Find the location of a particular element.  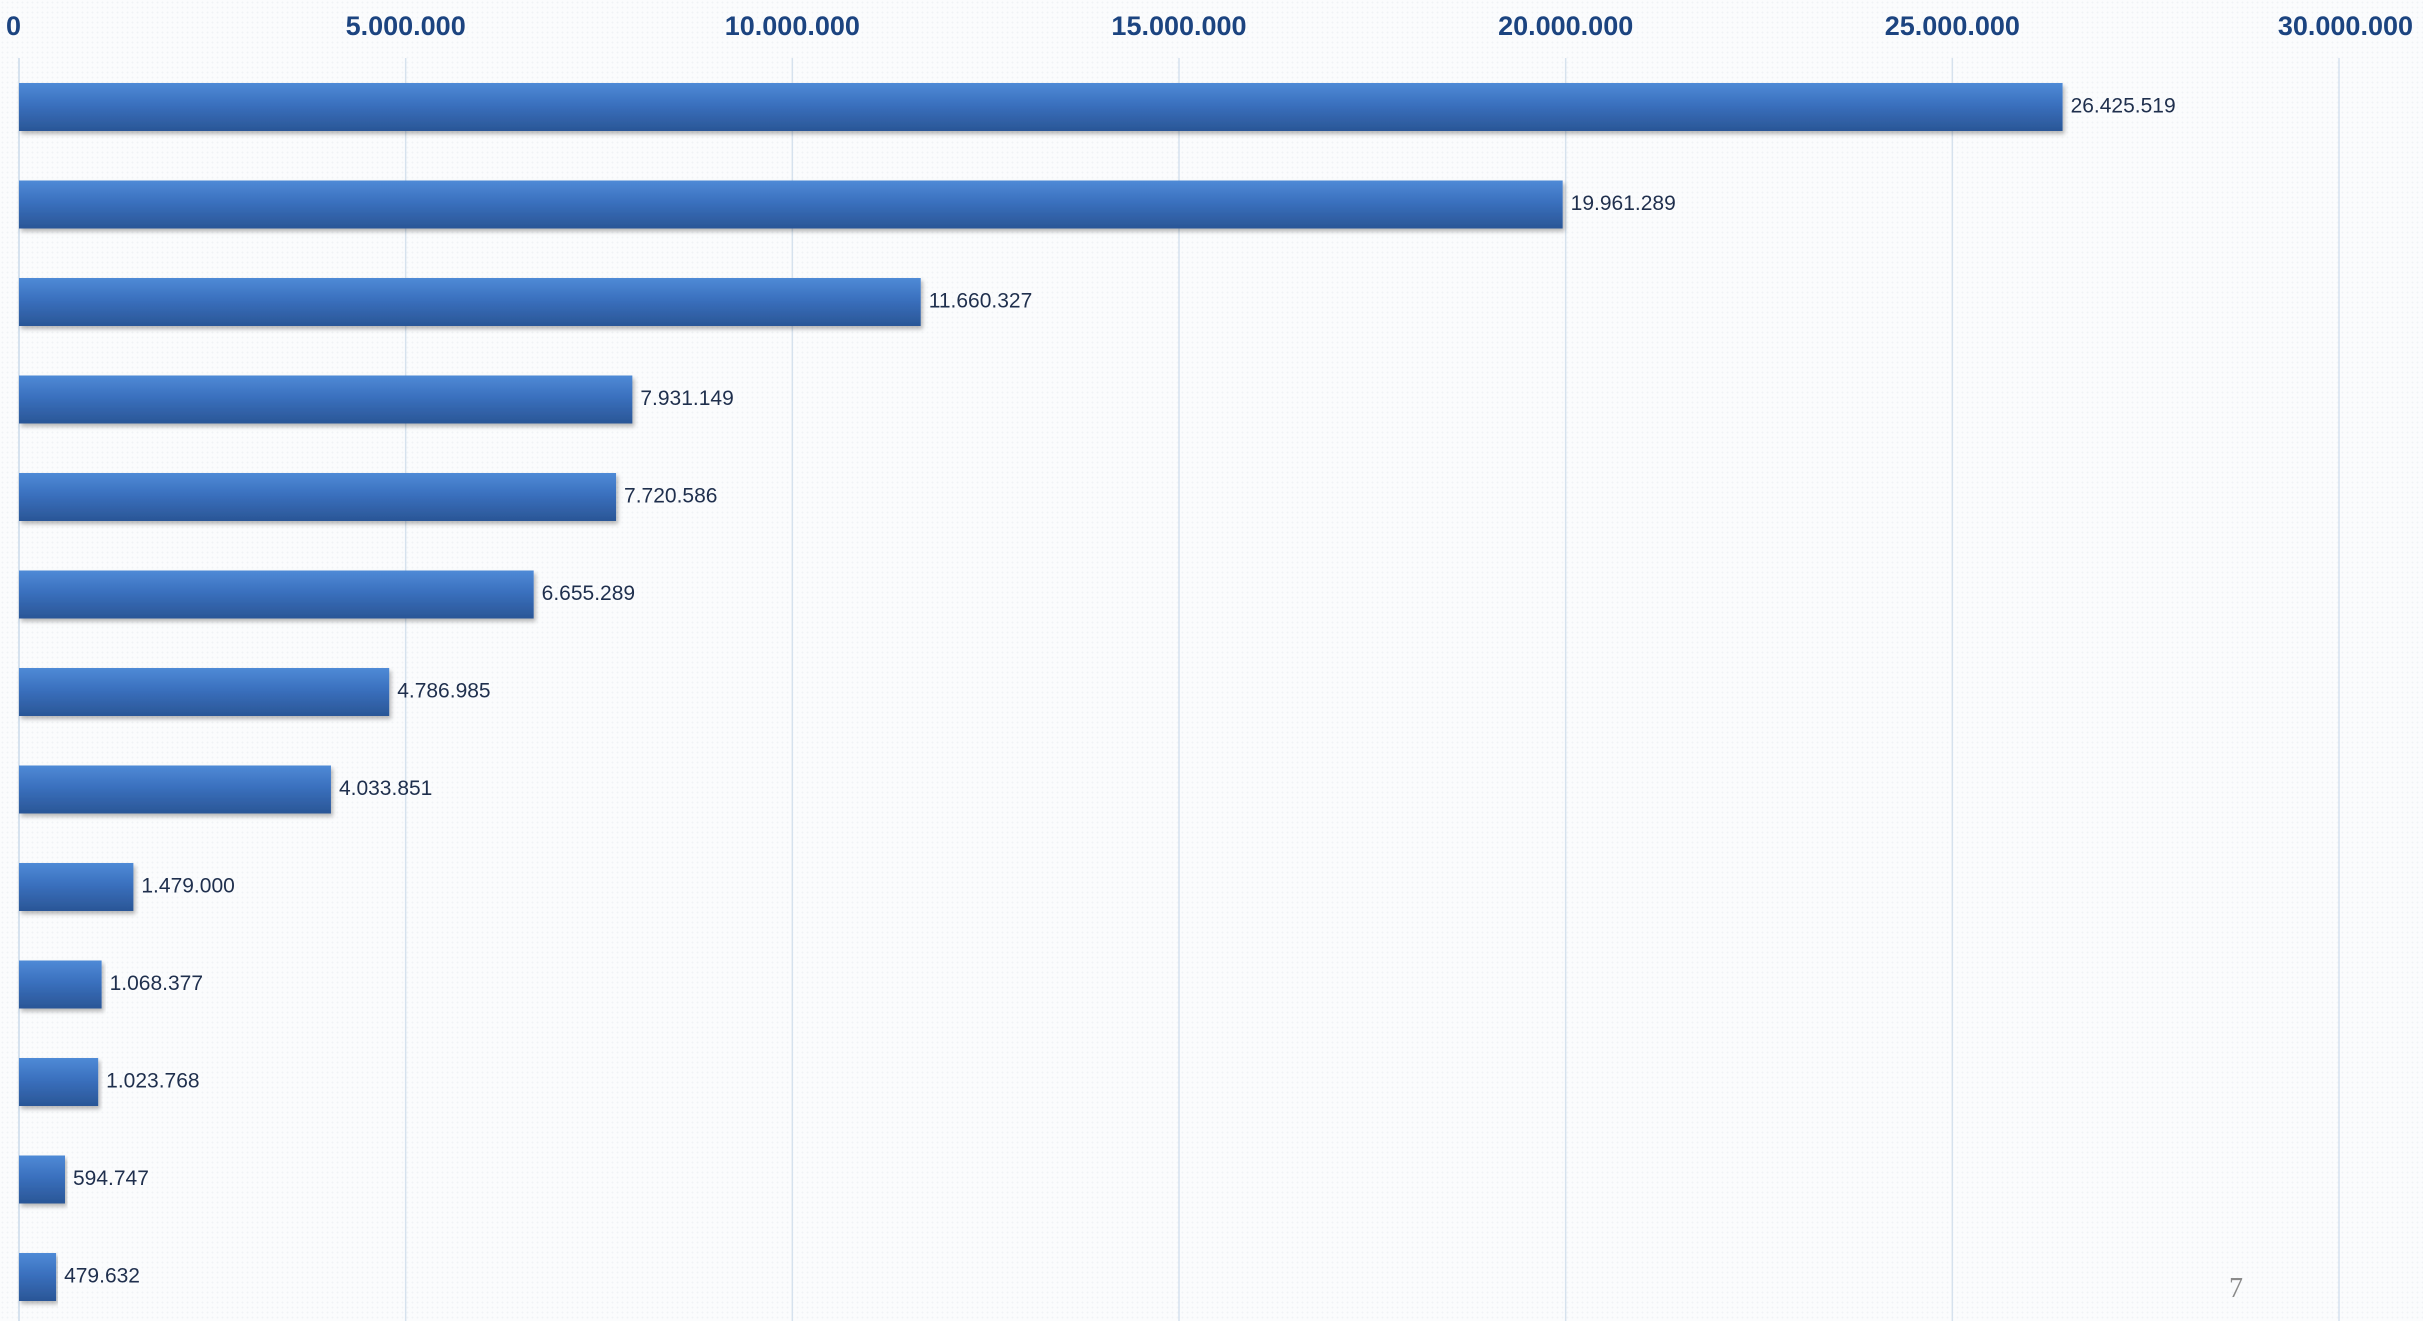

x-tick-label: 10.000.000 is located at coordinates (792, 26).